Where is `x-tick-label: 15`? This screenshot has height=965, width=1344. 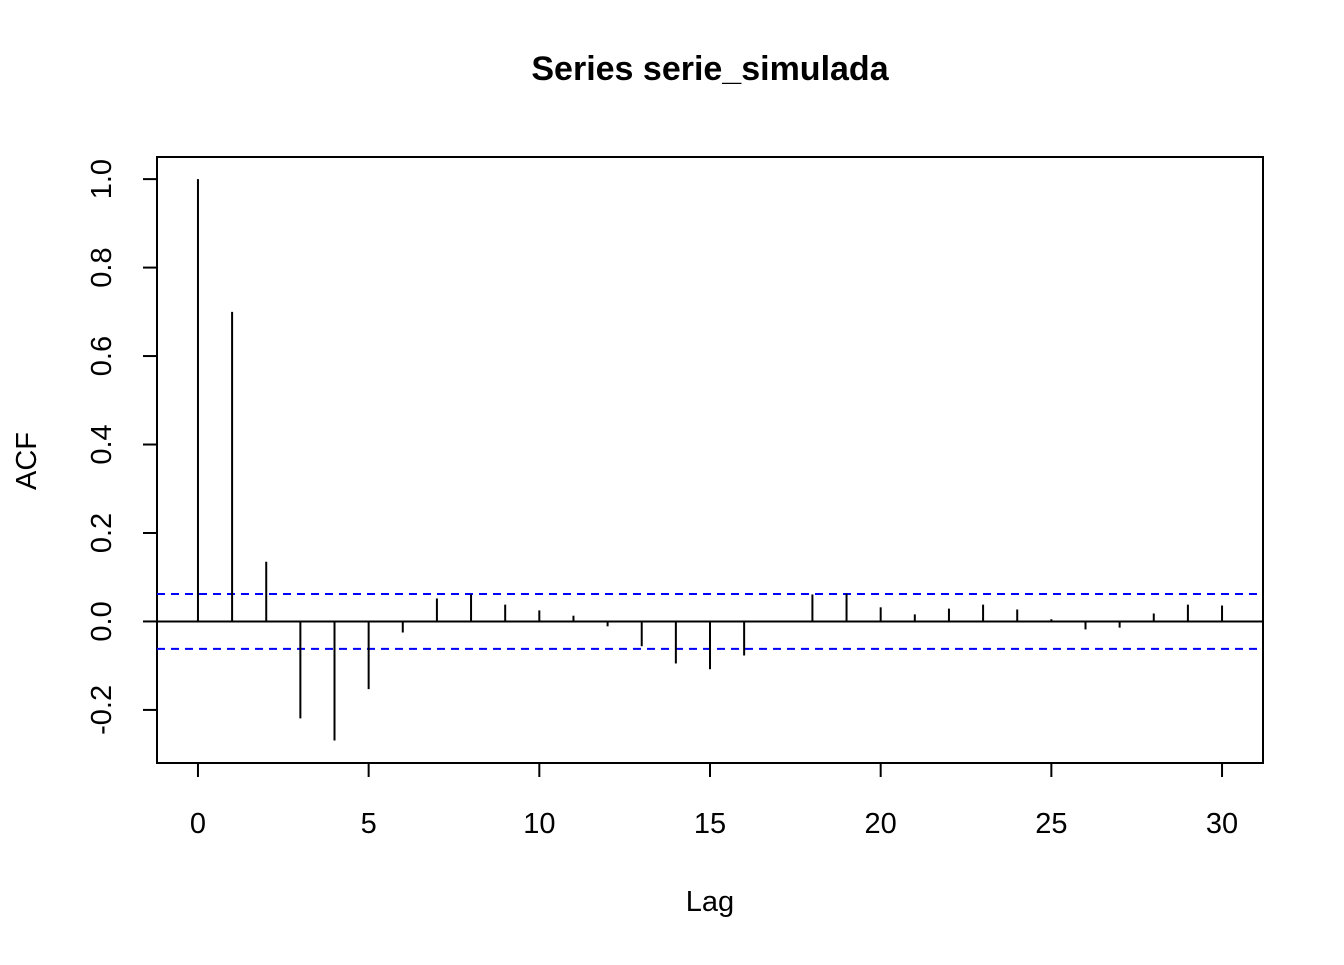
x-tick-label: 15 is located at coordinates (710, 824).